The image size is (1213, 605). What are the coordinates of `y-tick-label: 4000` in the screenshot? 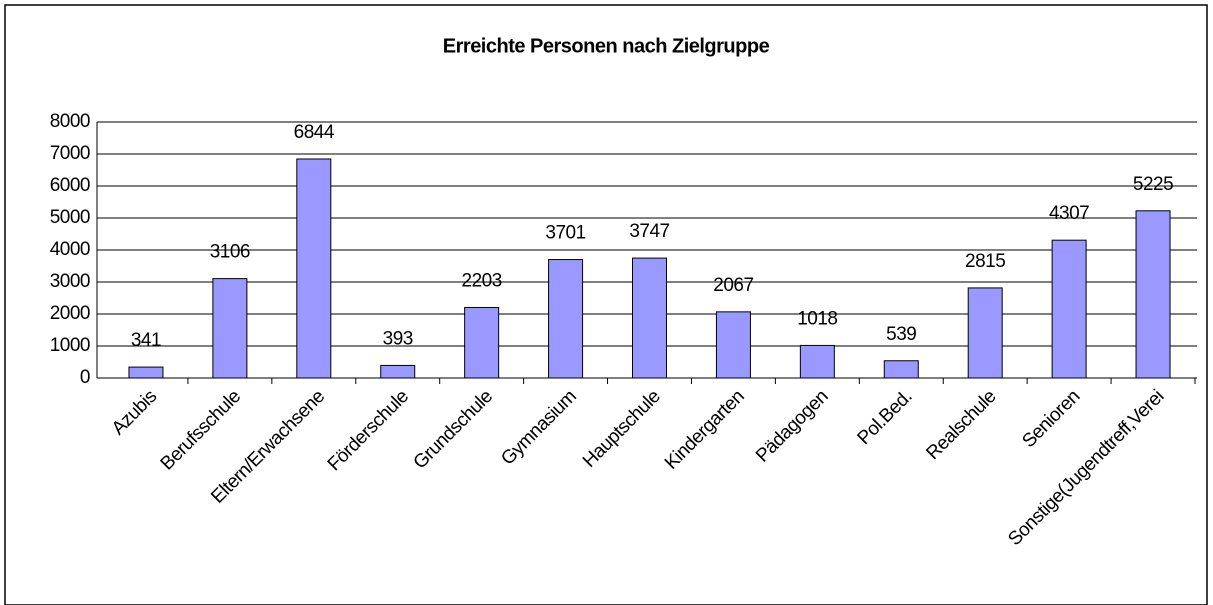 It's located at (70, 249).